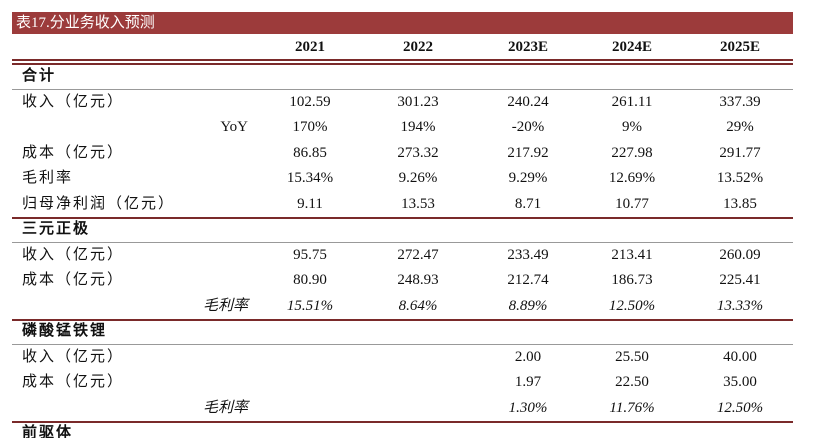 The image size is (822, 438). Describe the element at coordinates (39, 76) in the screenshot. I see `section-header: 合计` at that location.